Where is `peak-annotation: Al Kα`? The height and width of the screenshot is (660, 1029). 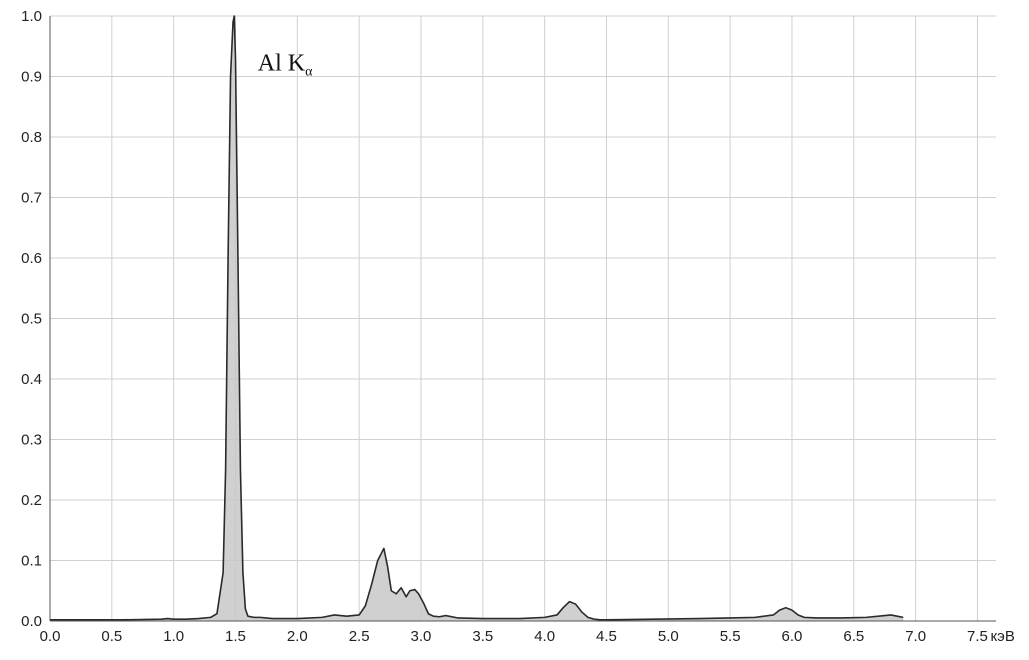
peak-annotation: Al Kα is located at coordinates (285, 64).